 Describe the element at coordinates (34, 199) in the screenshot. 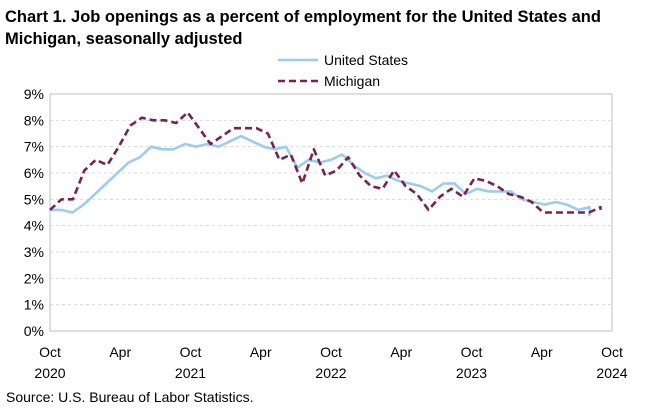

I see `y-tick-label: 5%` at that location.